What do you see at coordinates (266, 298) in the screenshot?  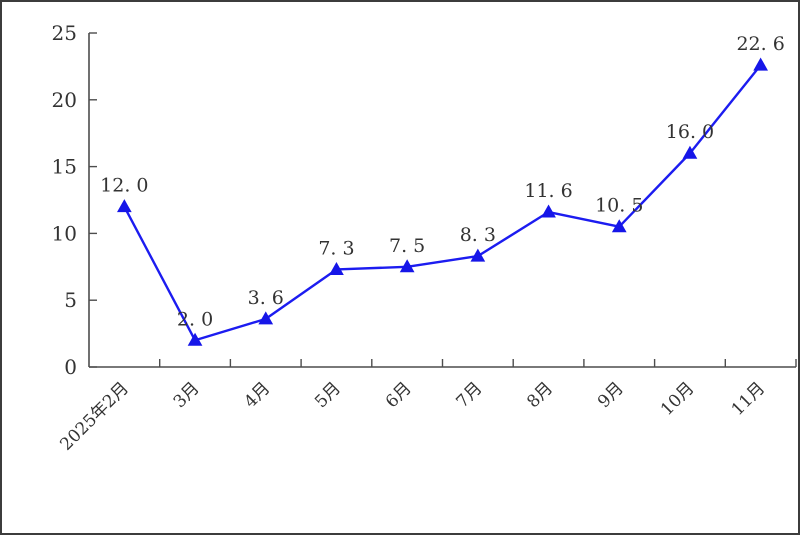 I see `data-point-label: 3. 6` at bounding box center [266, 298].